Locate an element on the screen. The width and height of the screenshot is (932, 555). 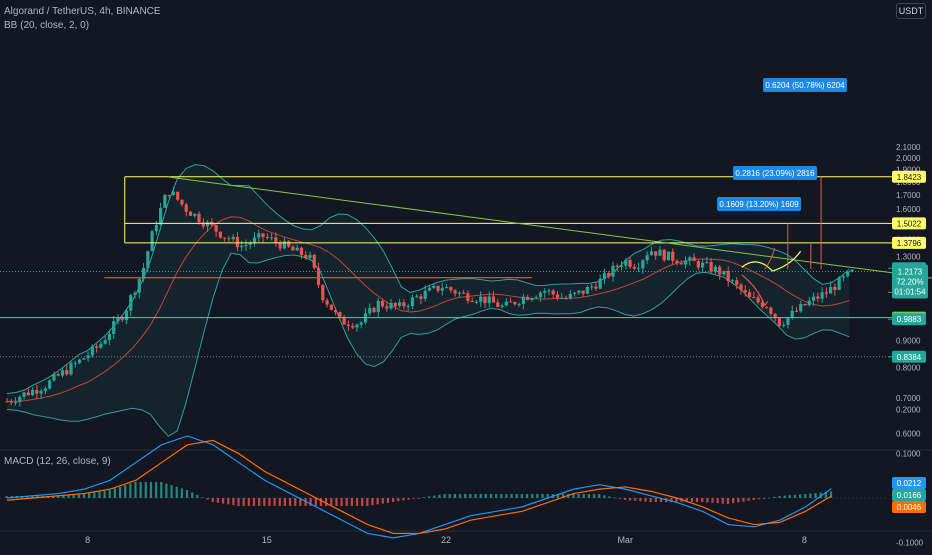
currency-badge: USDT is located at coordinates (911, 11).